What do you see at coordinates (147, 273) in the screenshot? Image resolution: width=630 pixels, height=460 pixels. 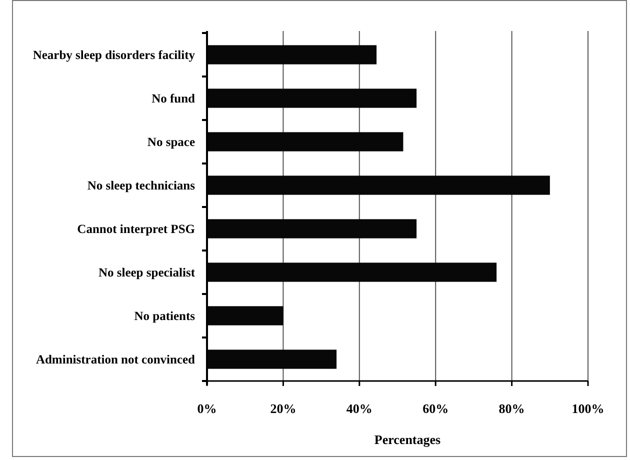 I see `y-tick-label: No sleep specialist` at bounding box center [147, 273].